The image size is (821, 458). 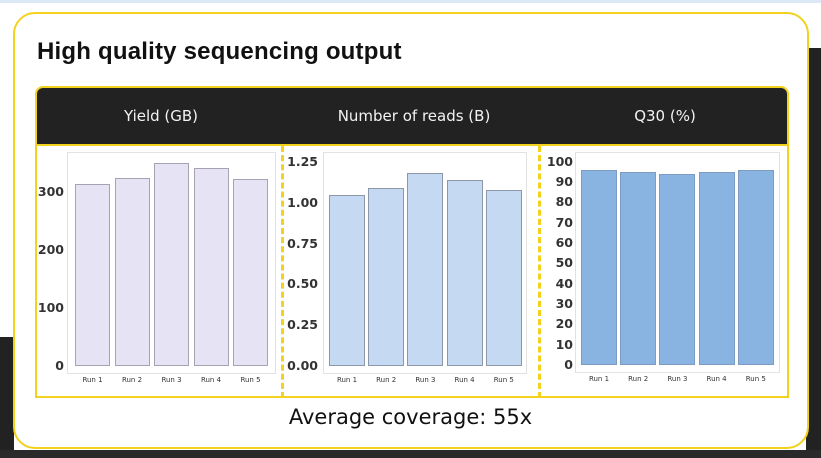 What do you see at coordinates (564, 181) in the screenshot?
I see `y-tick-label: 90` at bounding box center [564, 181].